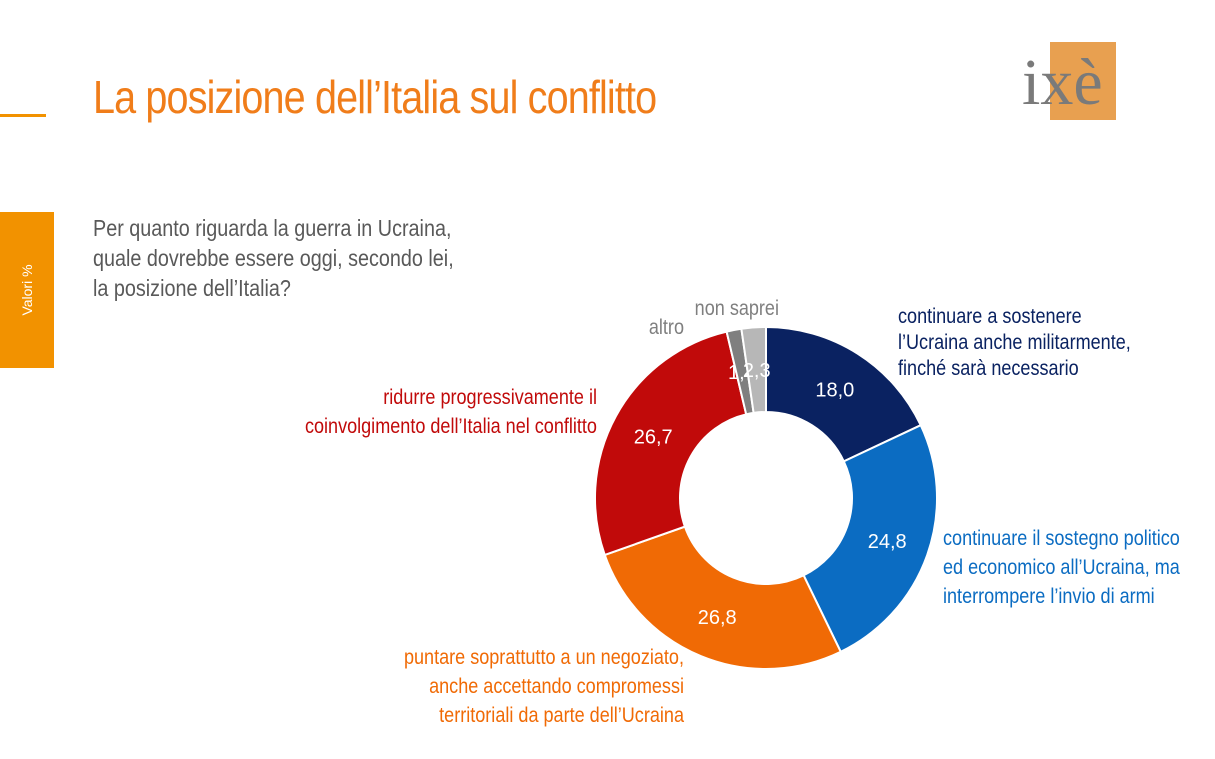 This screenshot has height=759, width=1215. I want to click on slice-category-label-line: continuare a sostenere, so click(990, 317).